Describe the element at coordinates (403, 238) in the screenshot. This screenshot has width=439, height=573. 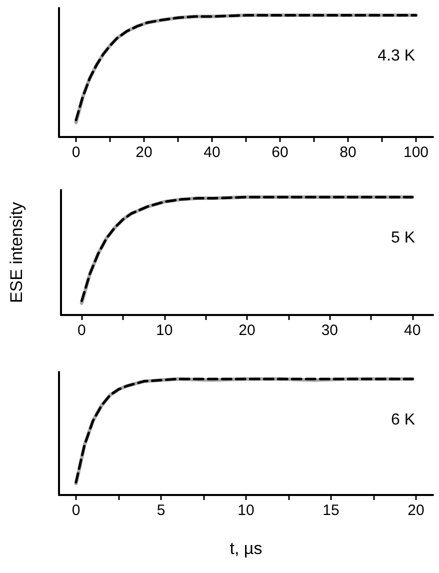
I see `annotation: 5 K` at that location.